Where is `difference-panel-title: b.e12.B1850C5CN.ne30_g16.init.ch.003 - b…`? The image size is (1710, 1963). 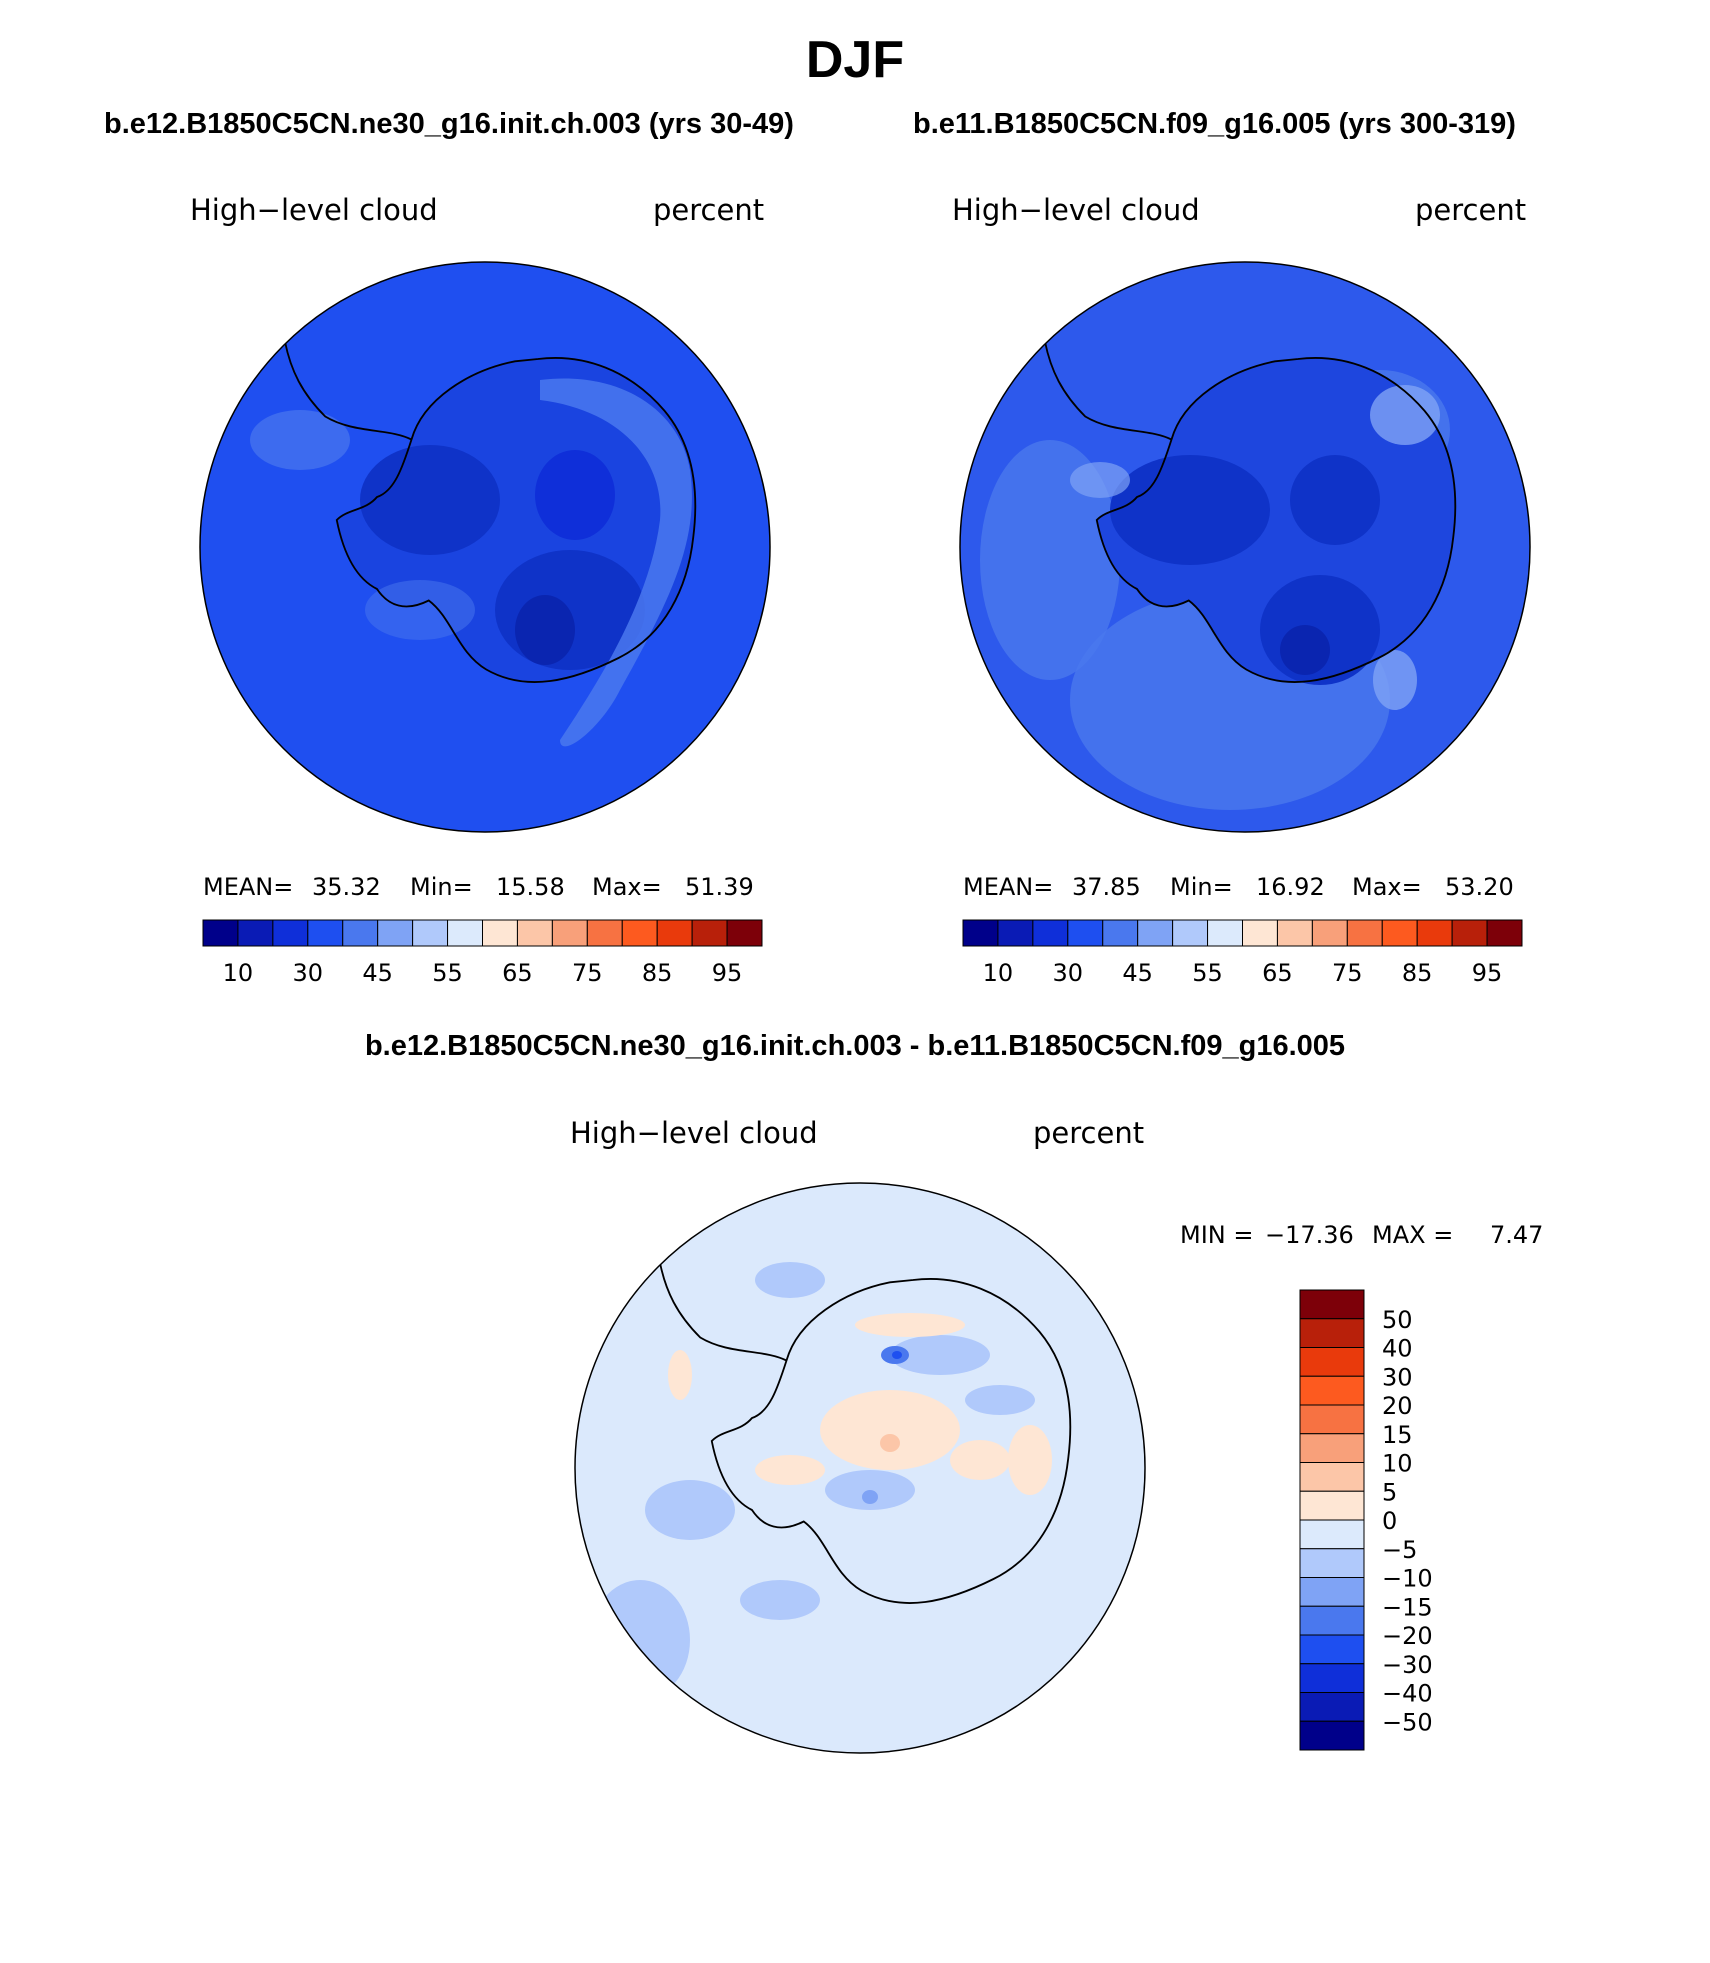 difference-panel-title: b.e12.B1850C5CN.ne30_g16.init.ch.003 - b… is located at coordinates (855, 1046).